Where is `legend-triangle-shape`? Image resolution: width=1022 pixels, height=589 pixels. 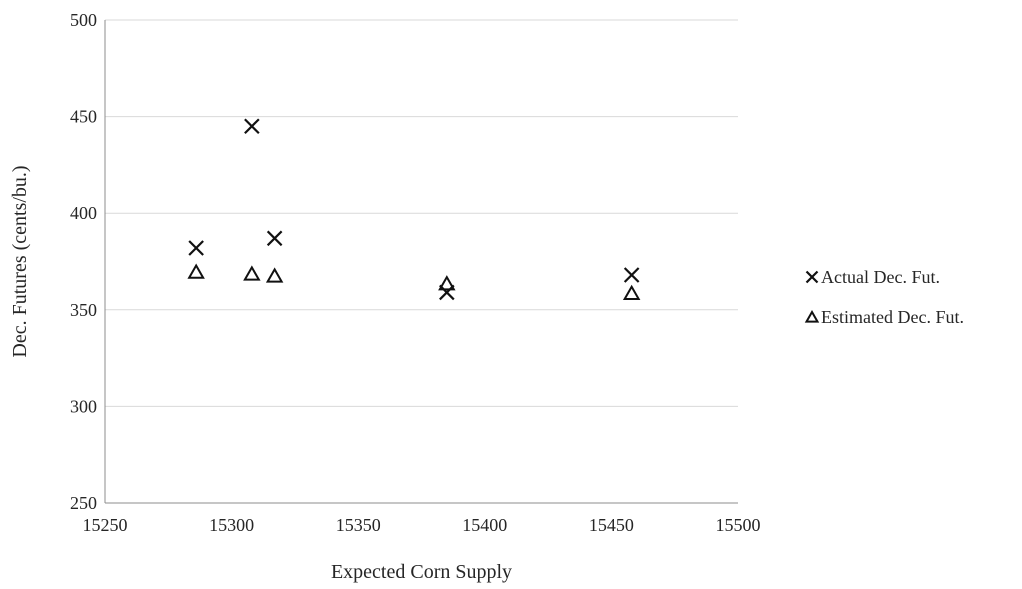
legend-triangle-shape is located at coordinates (812, 316).